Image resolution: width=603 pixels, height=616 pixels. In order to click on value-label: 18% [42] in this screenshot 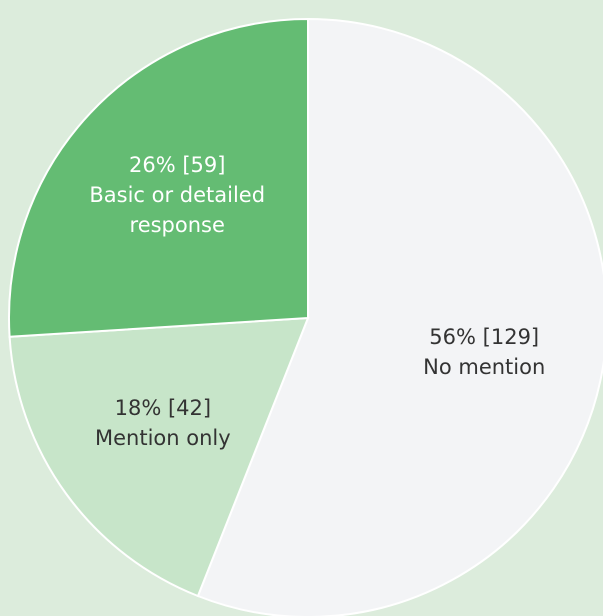, I will do `click(163, 408)`.